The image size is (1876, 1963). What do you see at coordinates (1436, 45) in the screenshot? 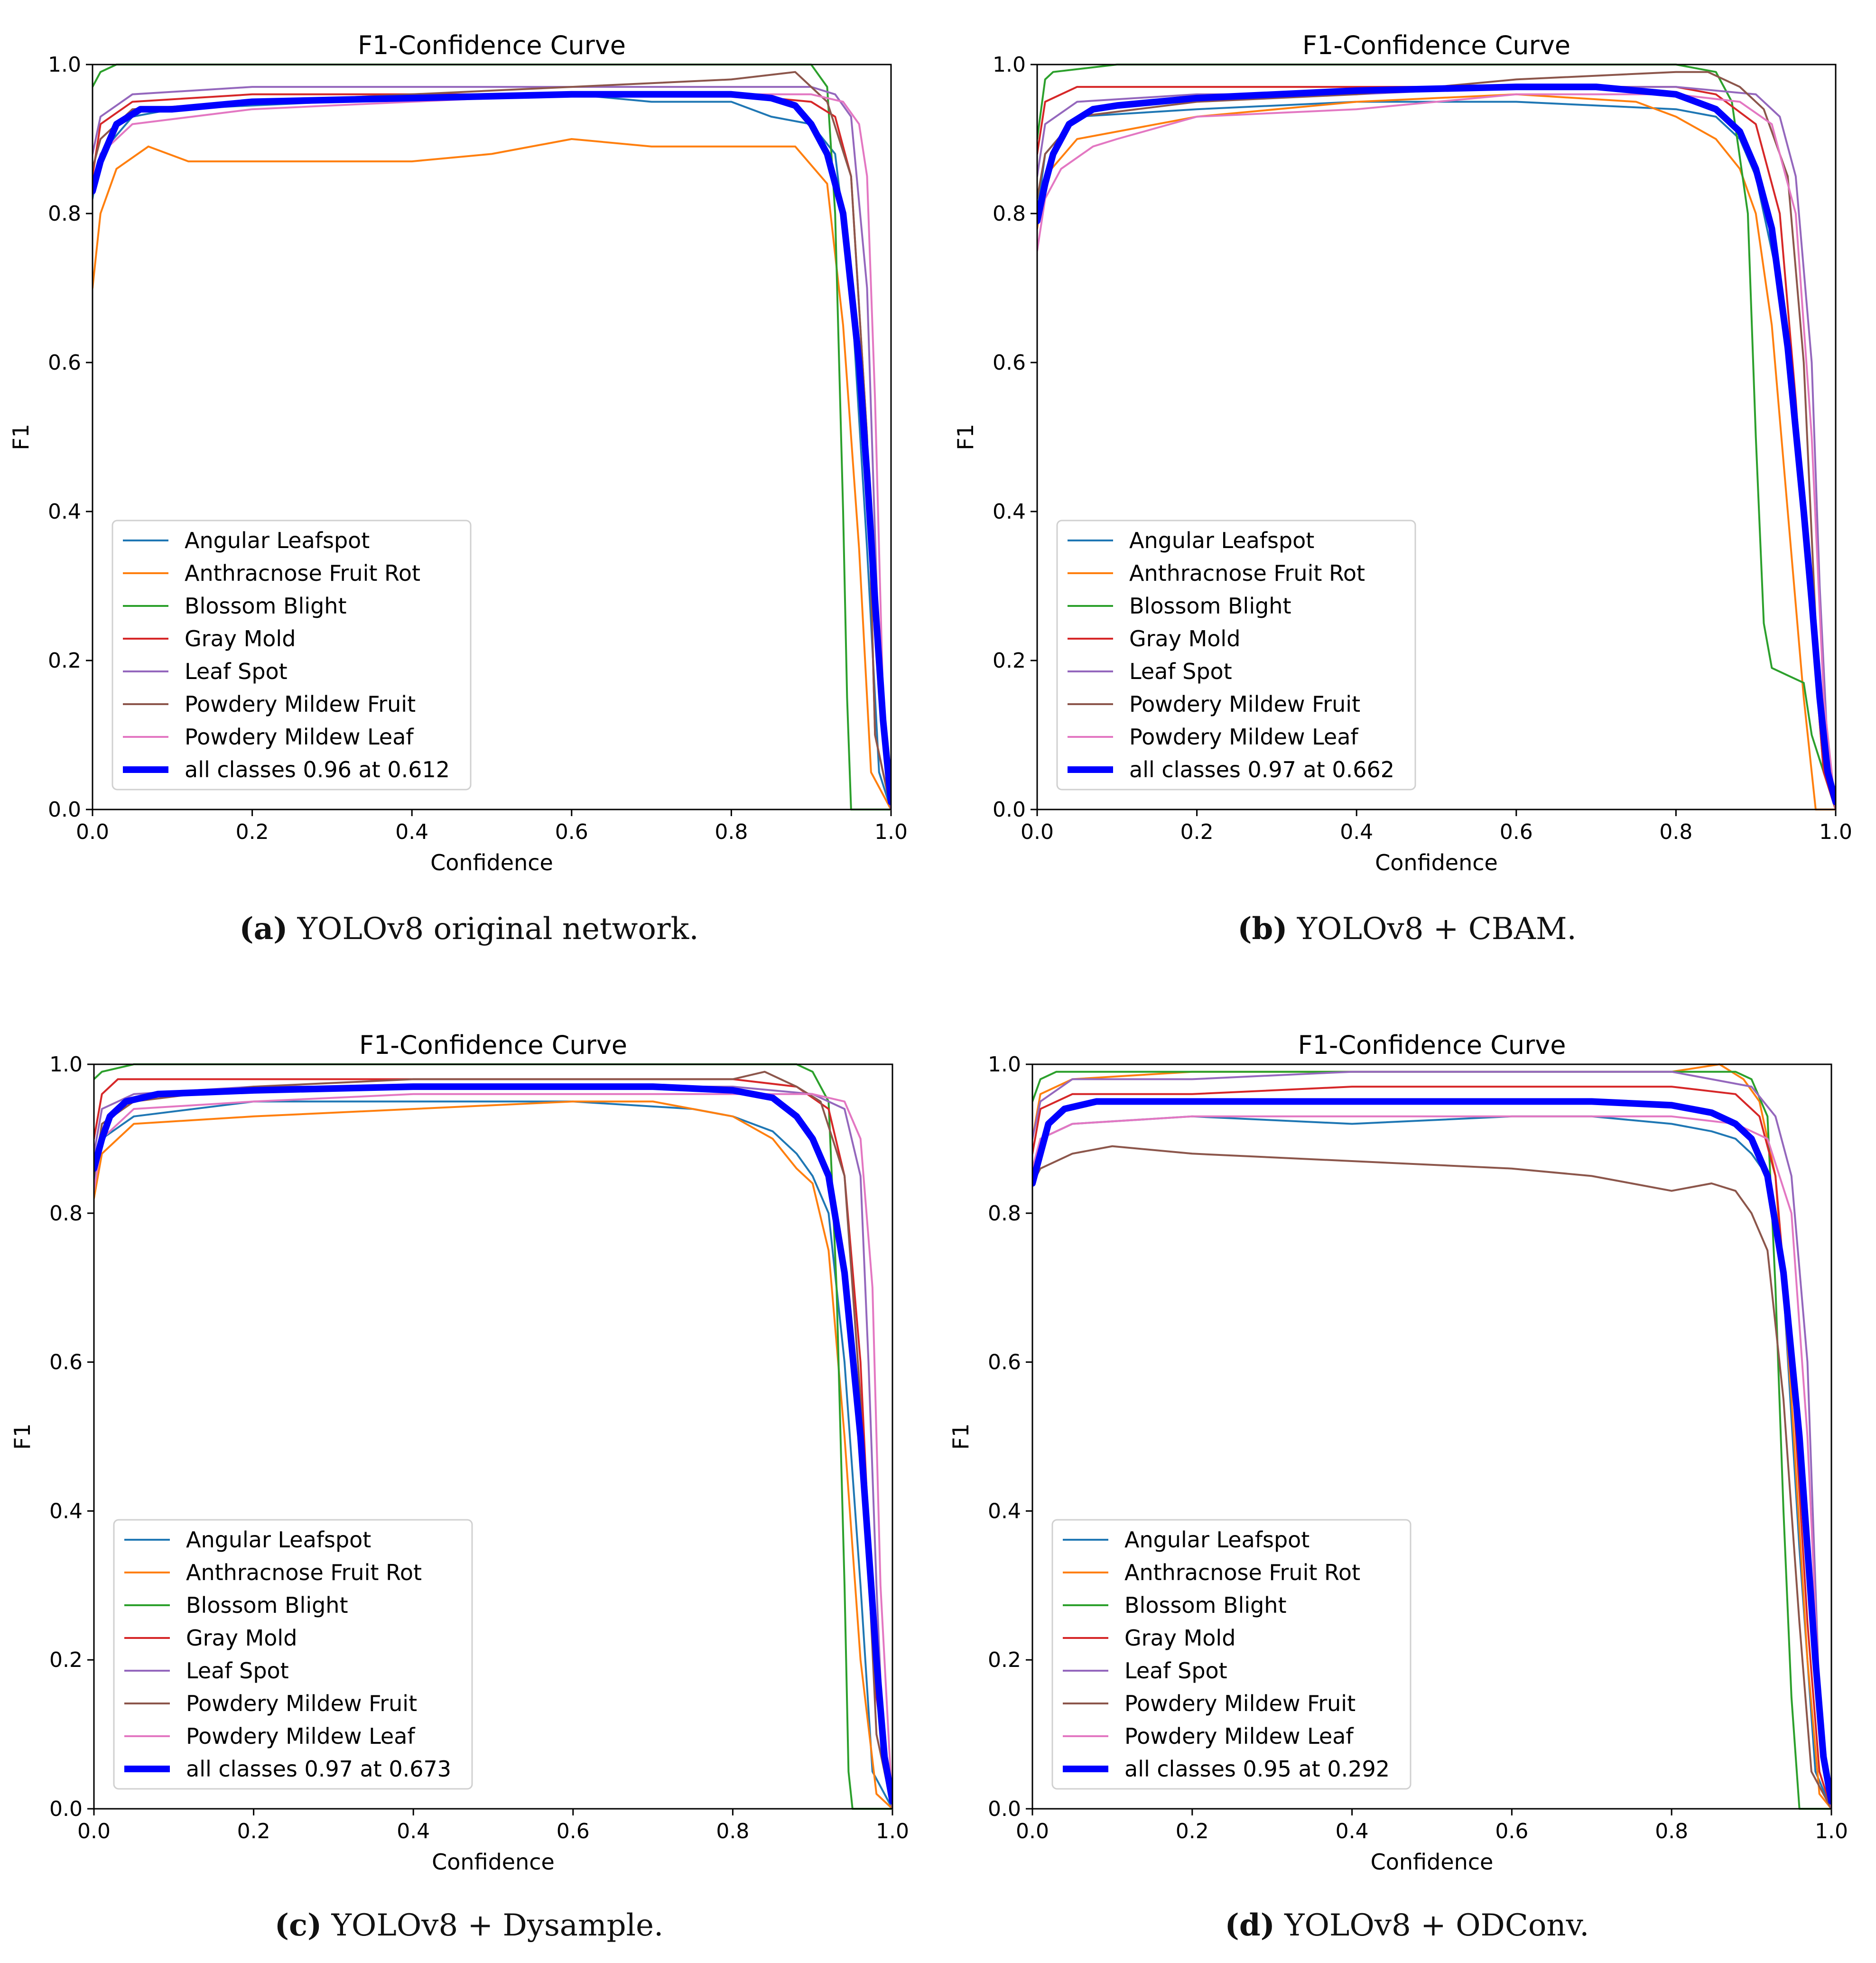
I see `chart-b-title: F1-Confidence Curve` at bounding box center [1436, 45].